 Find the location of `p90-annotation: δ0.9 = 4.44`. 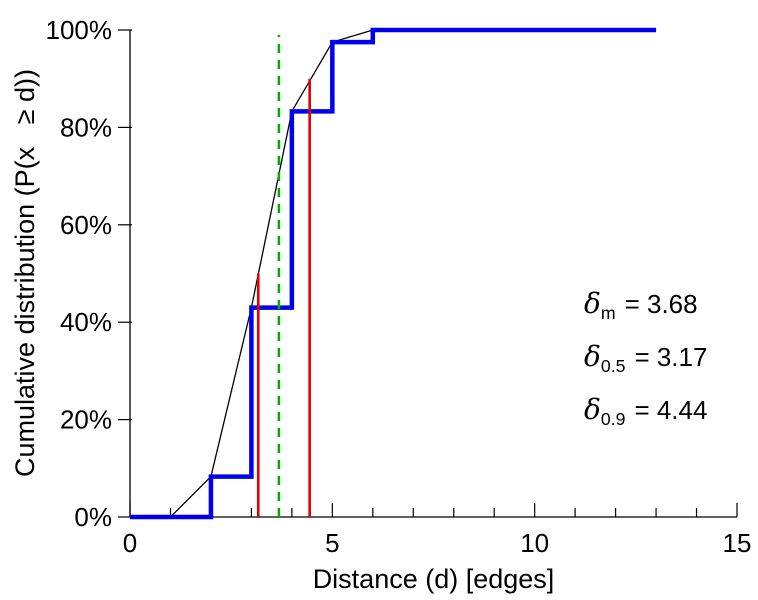

p90-annotation: δ0.9 = 4.44 is located at coordinates (645, 409).